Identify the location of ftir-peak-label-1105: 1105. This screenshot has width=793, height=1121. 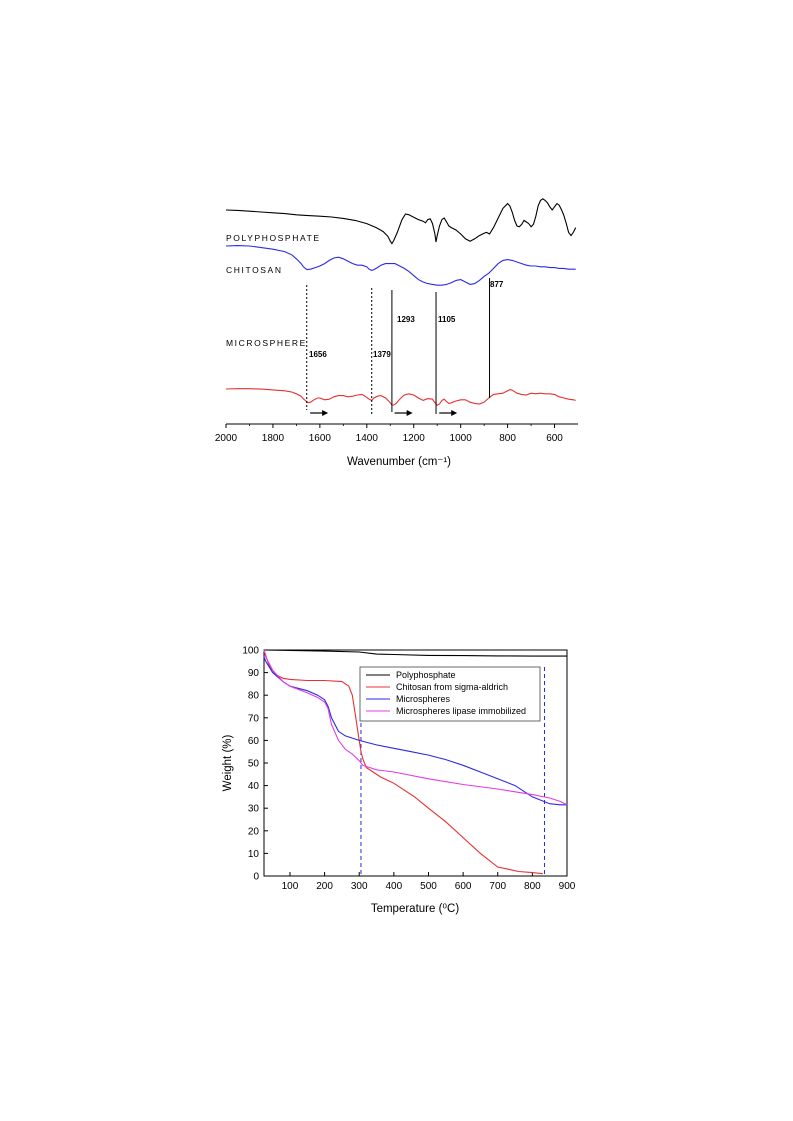
(447, 319).